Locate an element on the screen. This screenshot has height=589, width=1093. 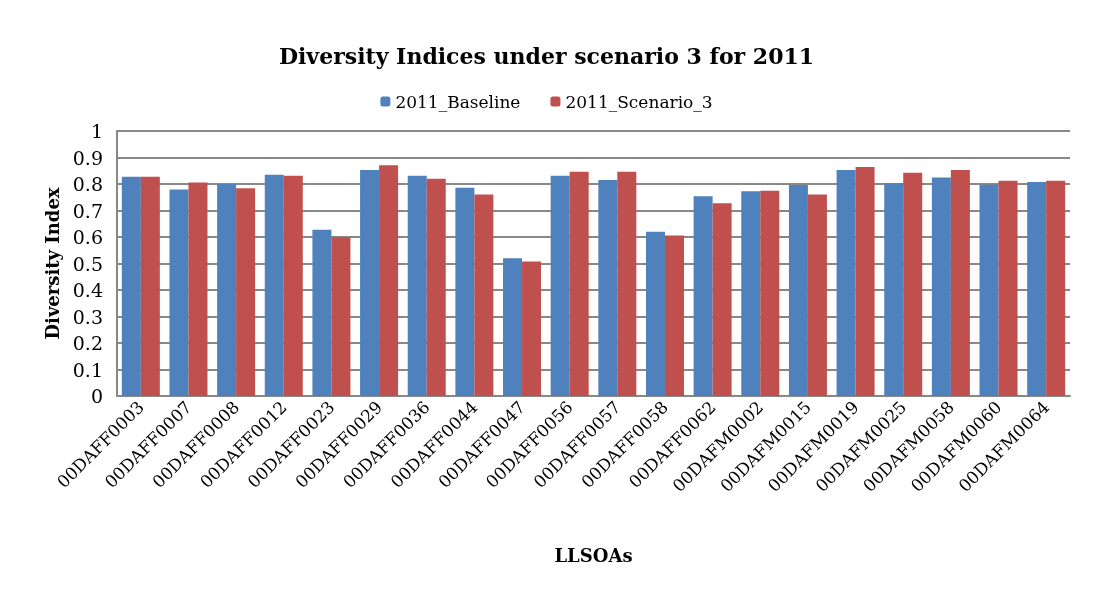
y-tick-label: 0.9 is located at coordinates (87, 157).